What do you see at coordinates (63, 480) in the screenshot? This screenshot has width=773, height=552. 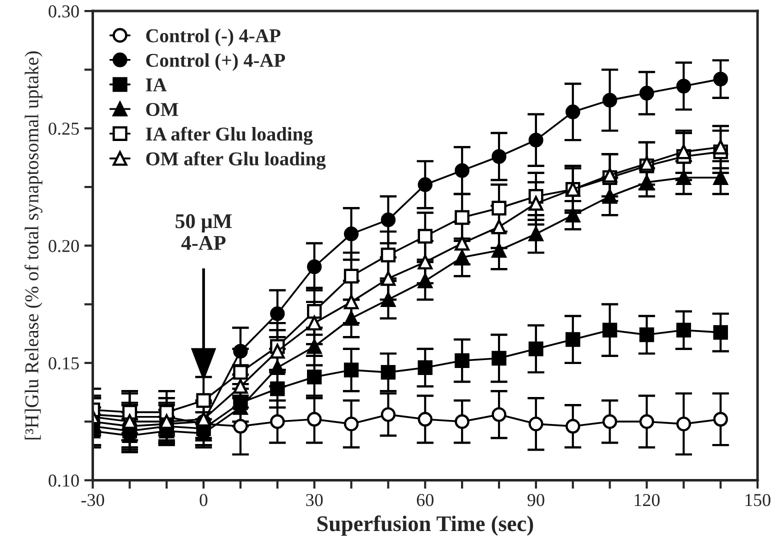 I see `y-tick-label: 0.10` at bounding box center [63, 480].